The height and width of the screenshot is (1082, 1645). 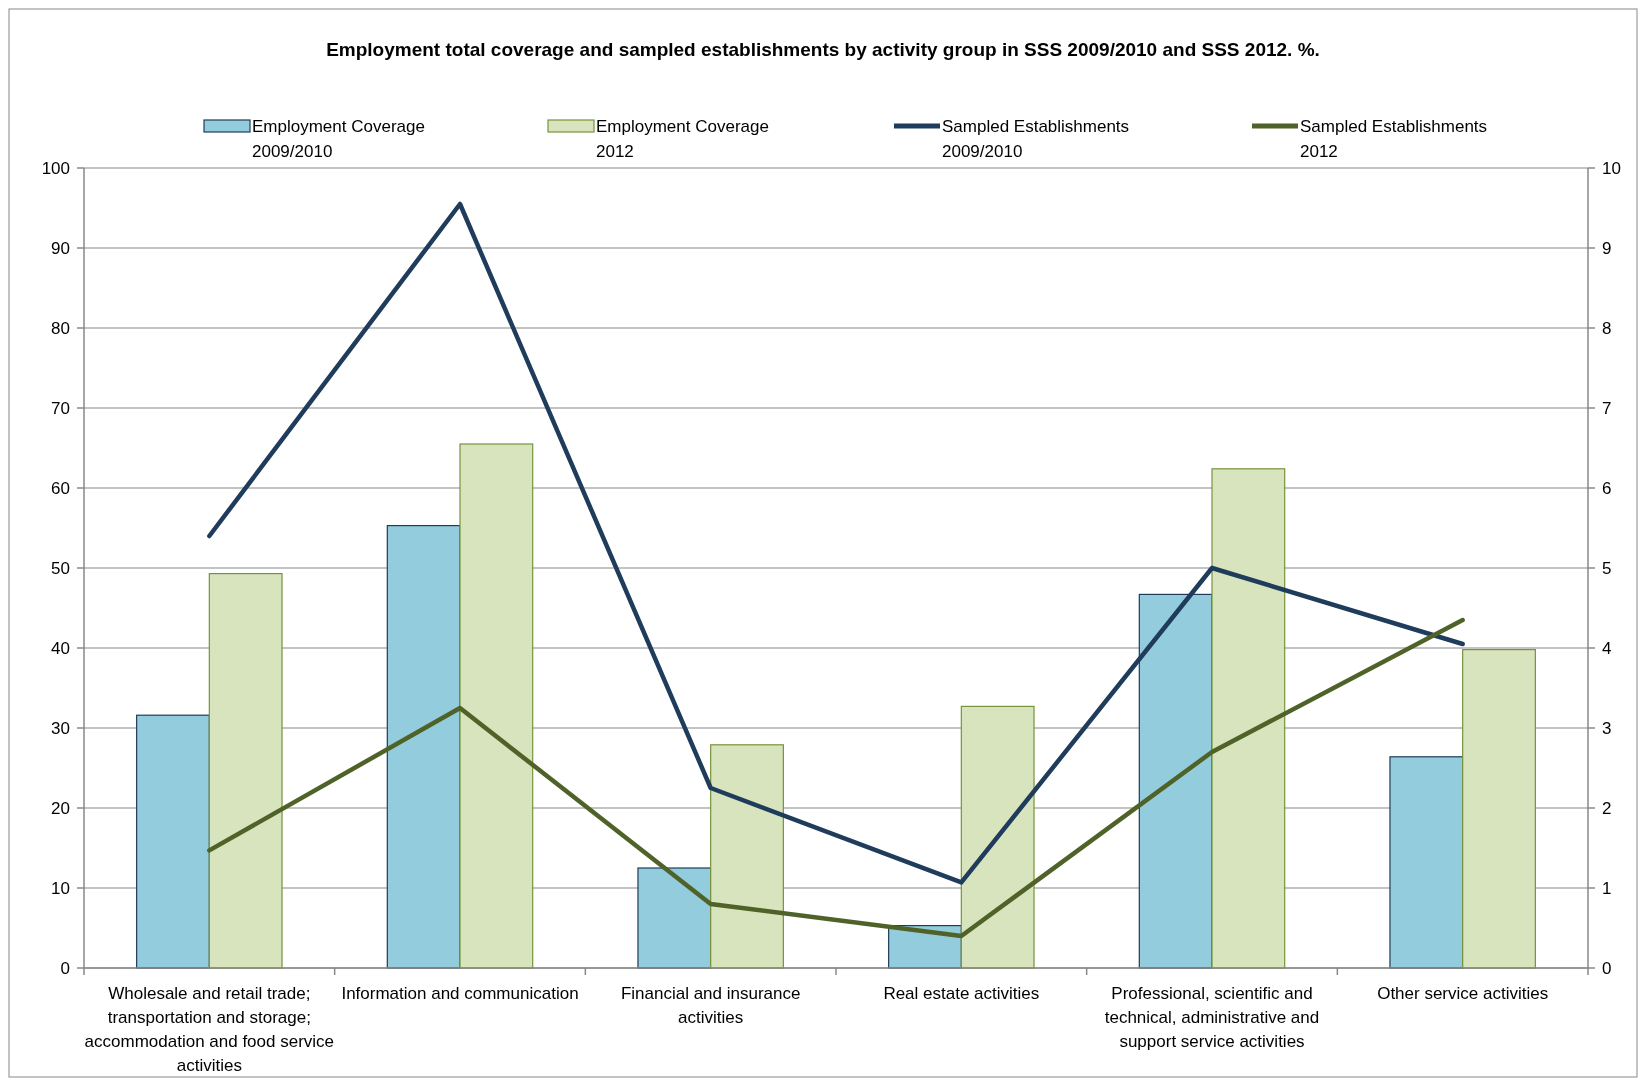 What do you see at coordinates (823, 49) in the screenshot?
I see `chart-title: Employment total coverage and sampled establishments by activity group in SSS 2009/2010 and SSS 2012. %.` at bounding box center [823, 49].